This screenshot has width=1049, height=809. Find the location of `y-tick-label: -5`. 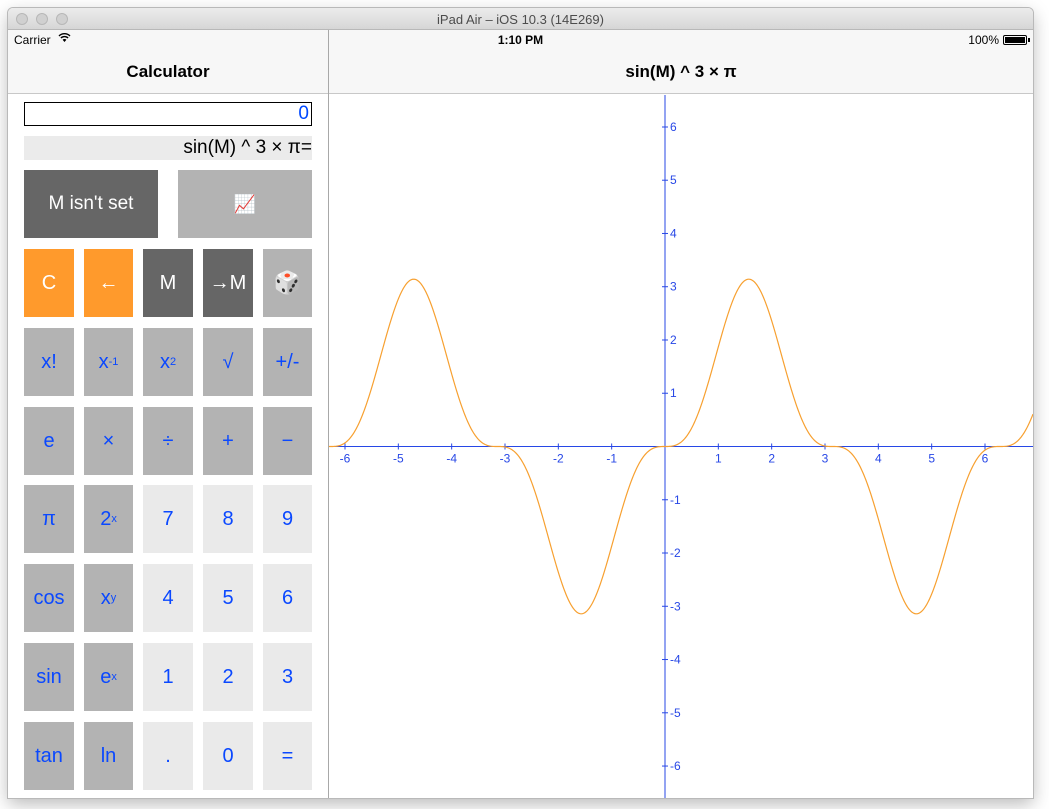

y-tick-label: -5 is located at coordinates (675, 713).